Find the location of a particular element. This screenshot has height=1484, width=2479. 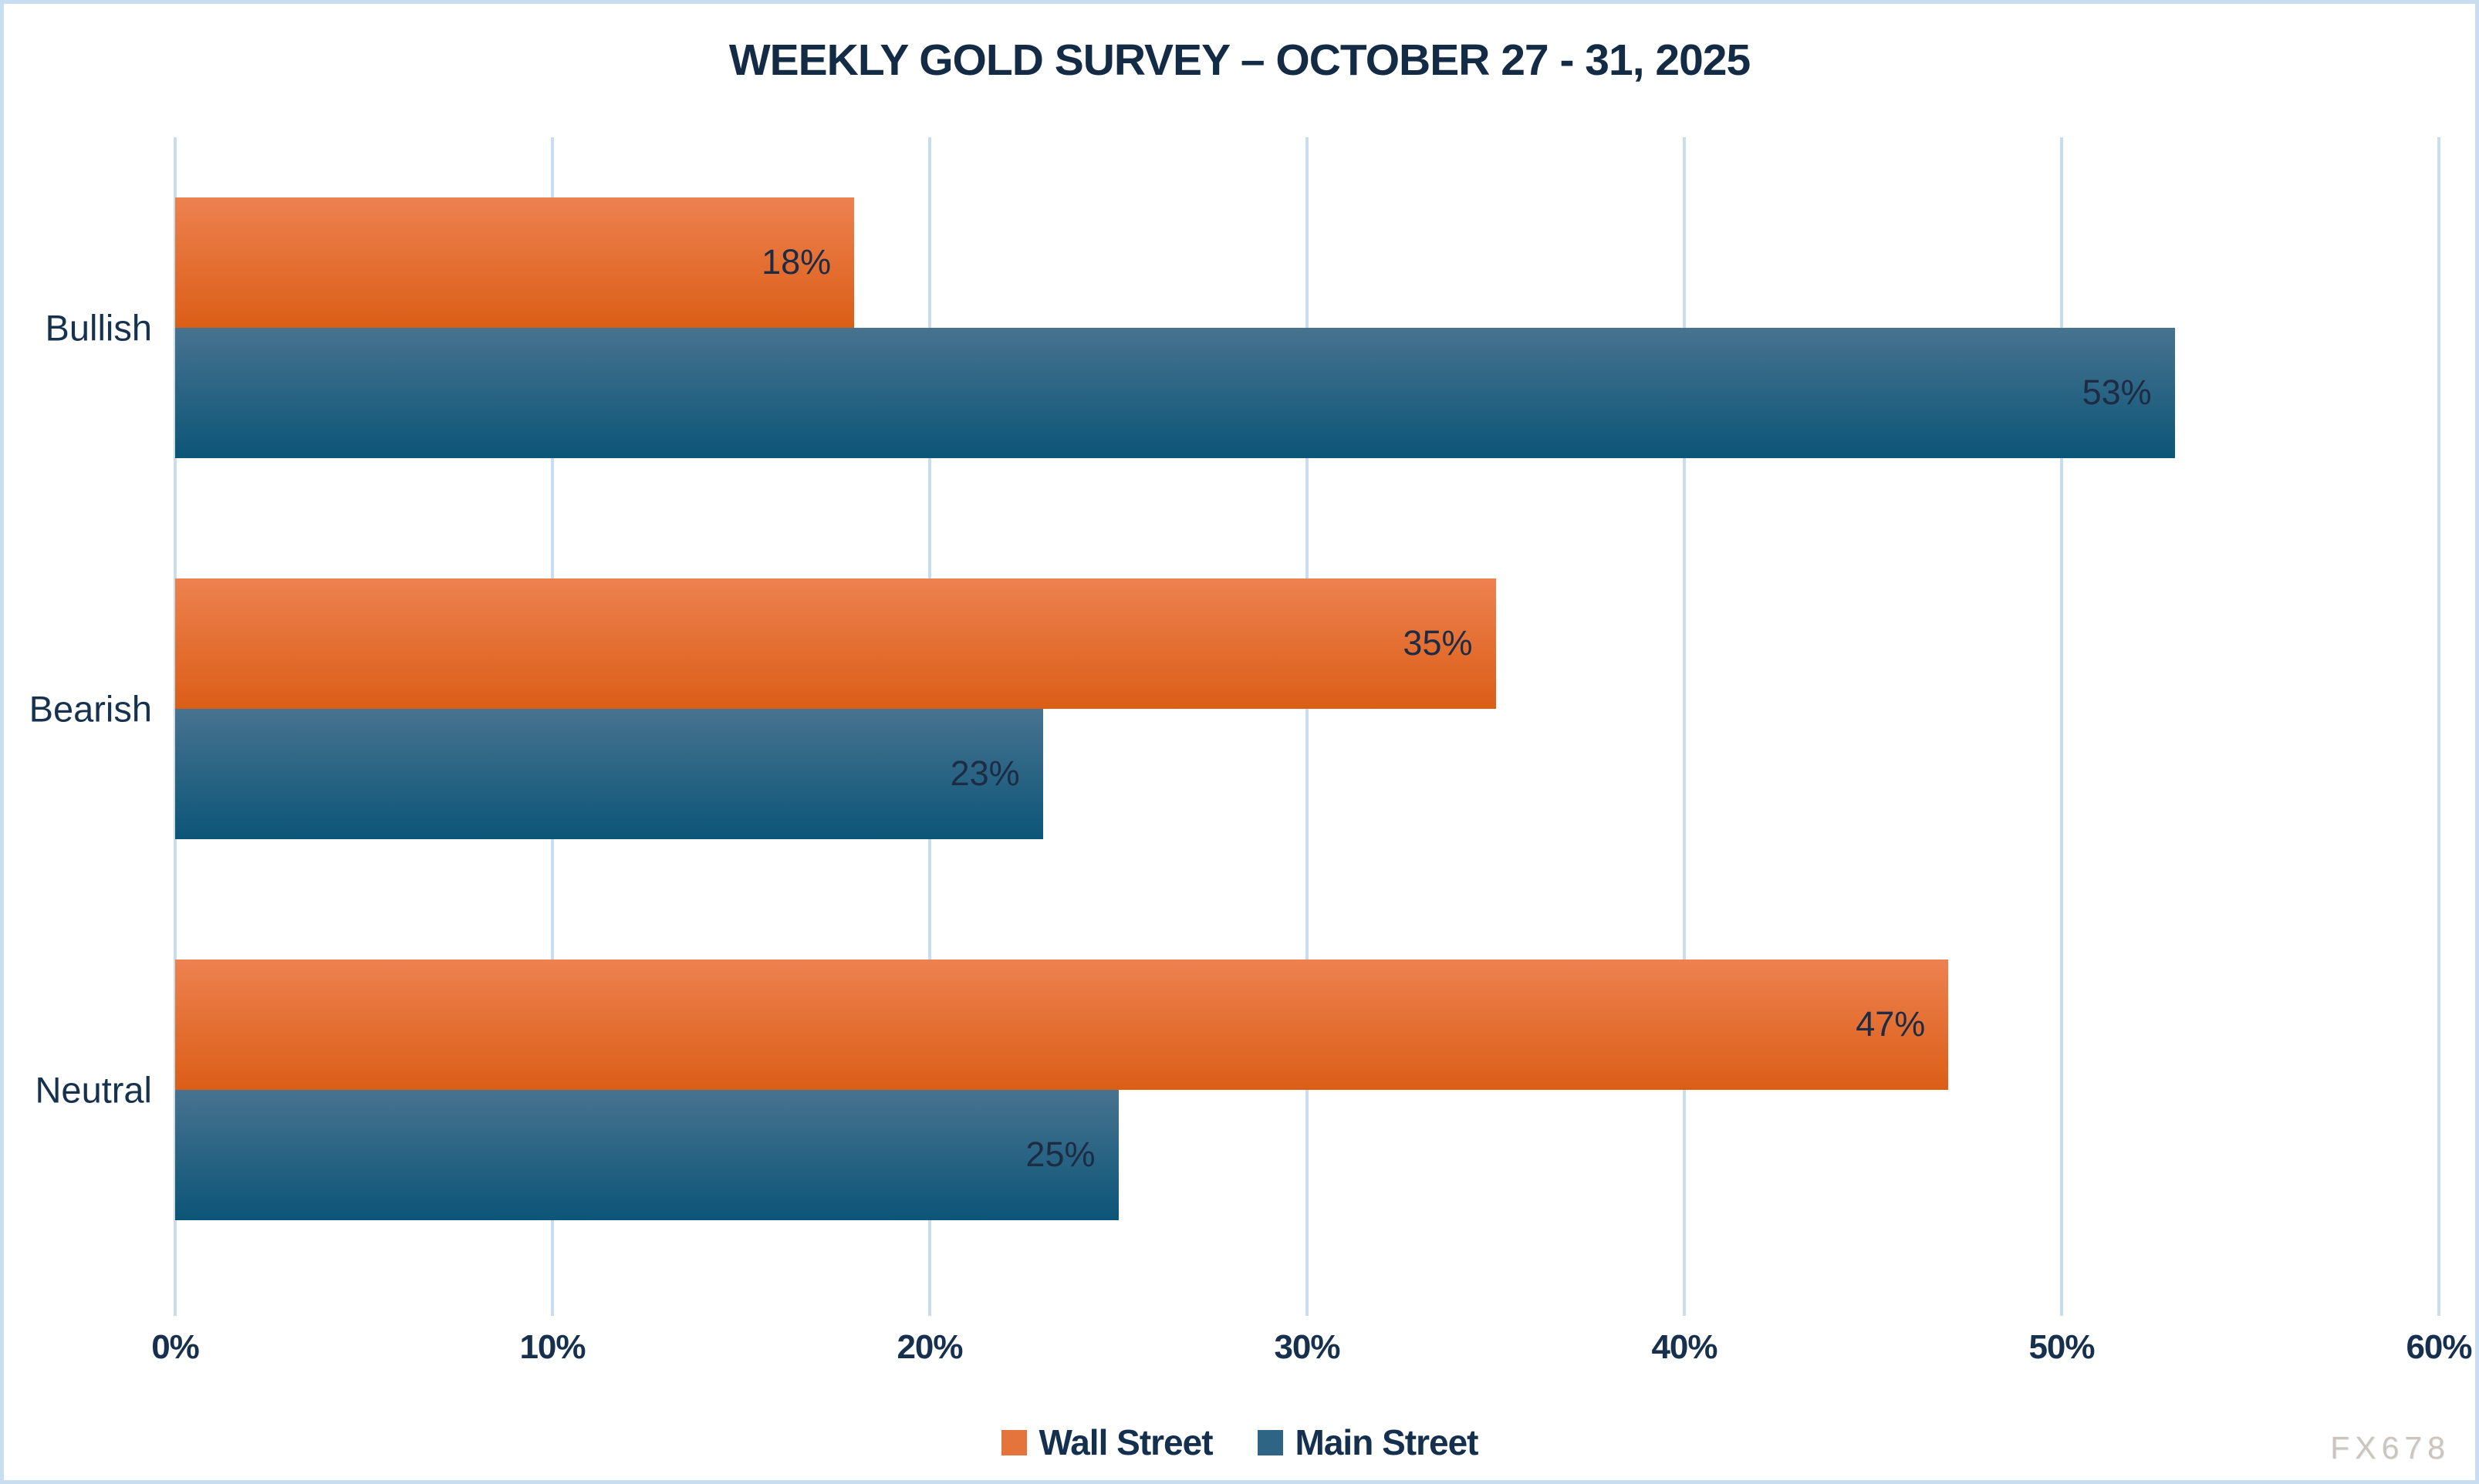

bar-wall-street-bearish: 35% is located at coordinates (835, 643).